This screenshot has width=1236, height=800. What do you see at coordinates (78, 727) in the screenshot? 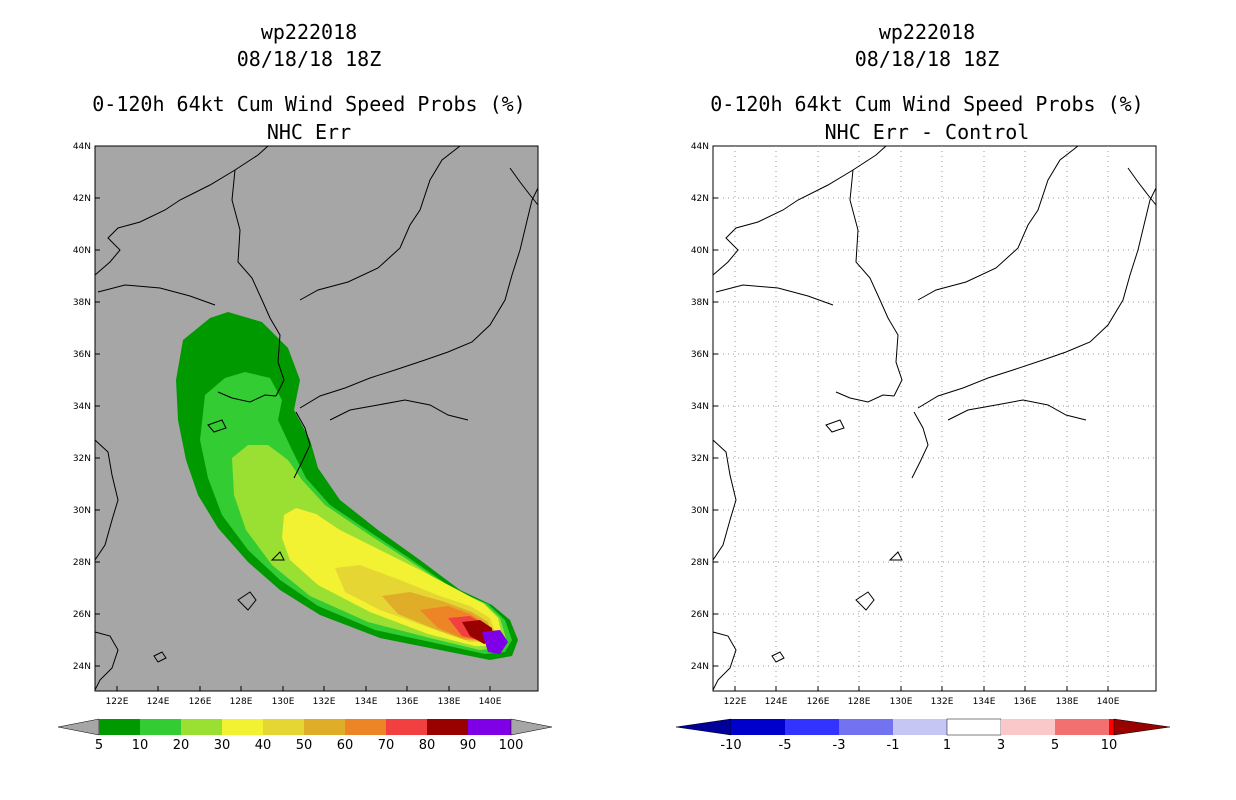
I see `colorbar-low-arrow` at bounding box center [78, 727].